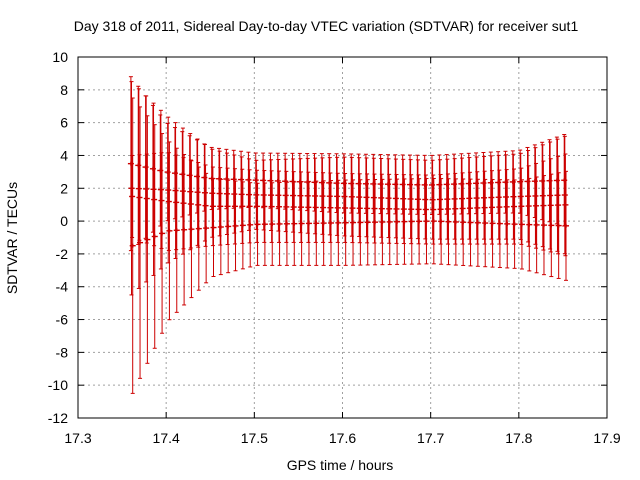 The width and height of the screenshot is (640, 480). Describe the element at coordinates (64, 90) in the screenshot. I see `y-tick-label: 8` at that location.